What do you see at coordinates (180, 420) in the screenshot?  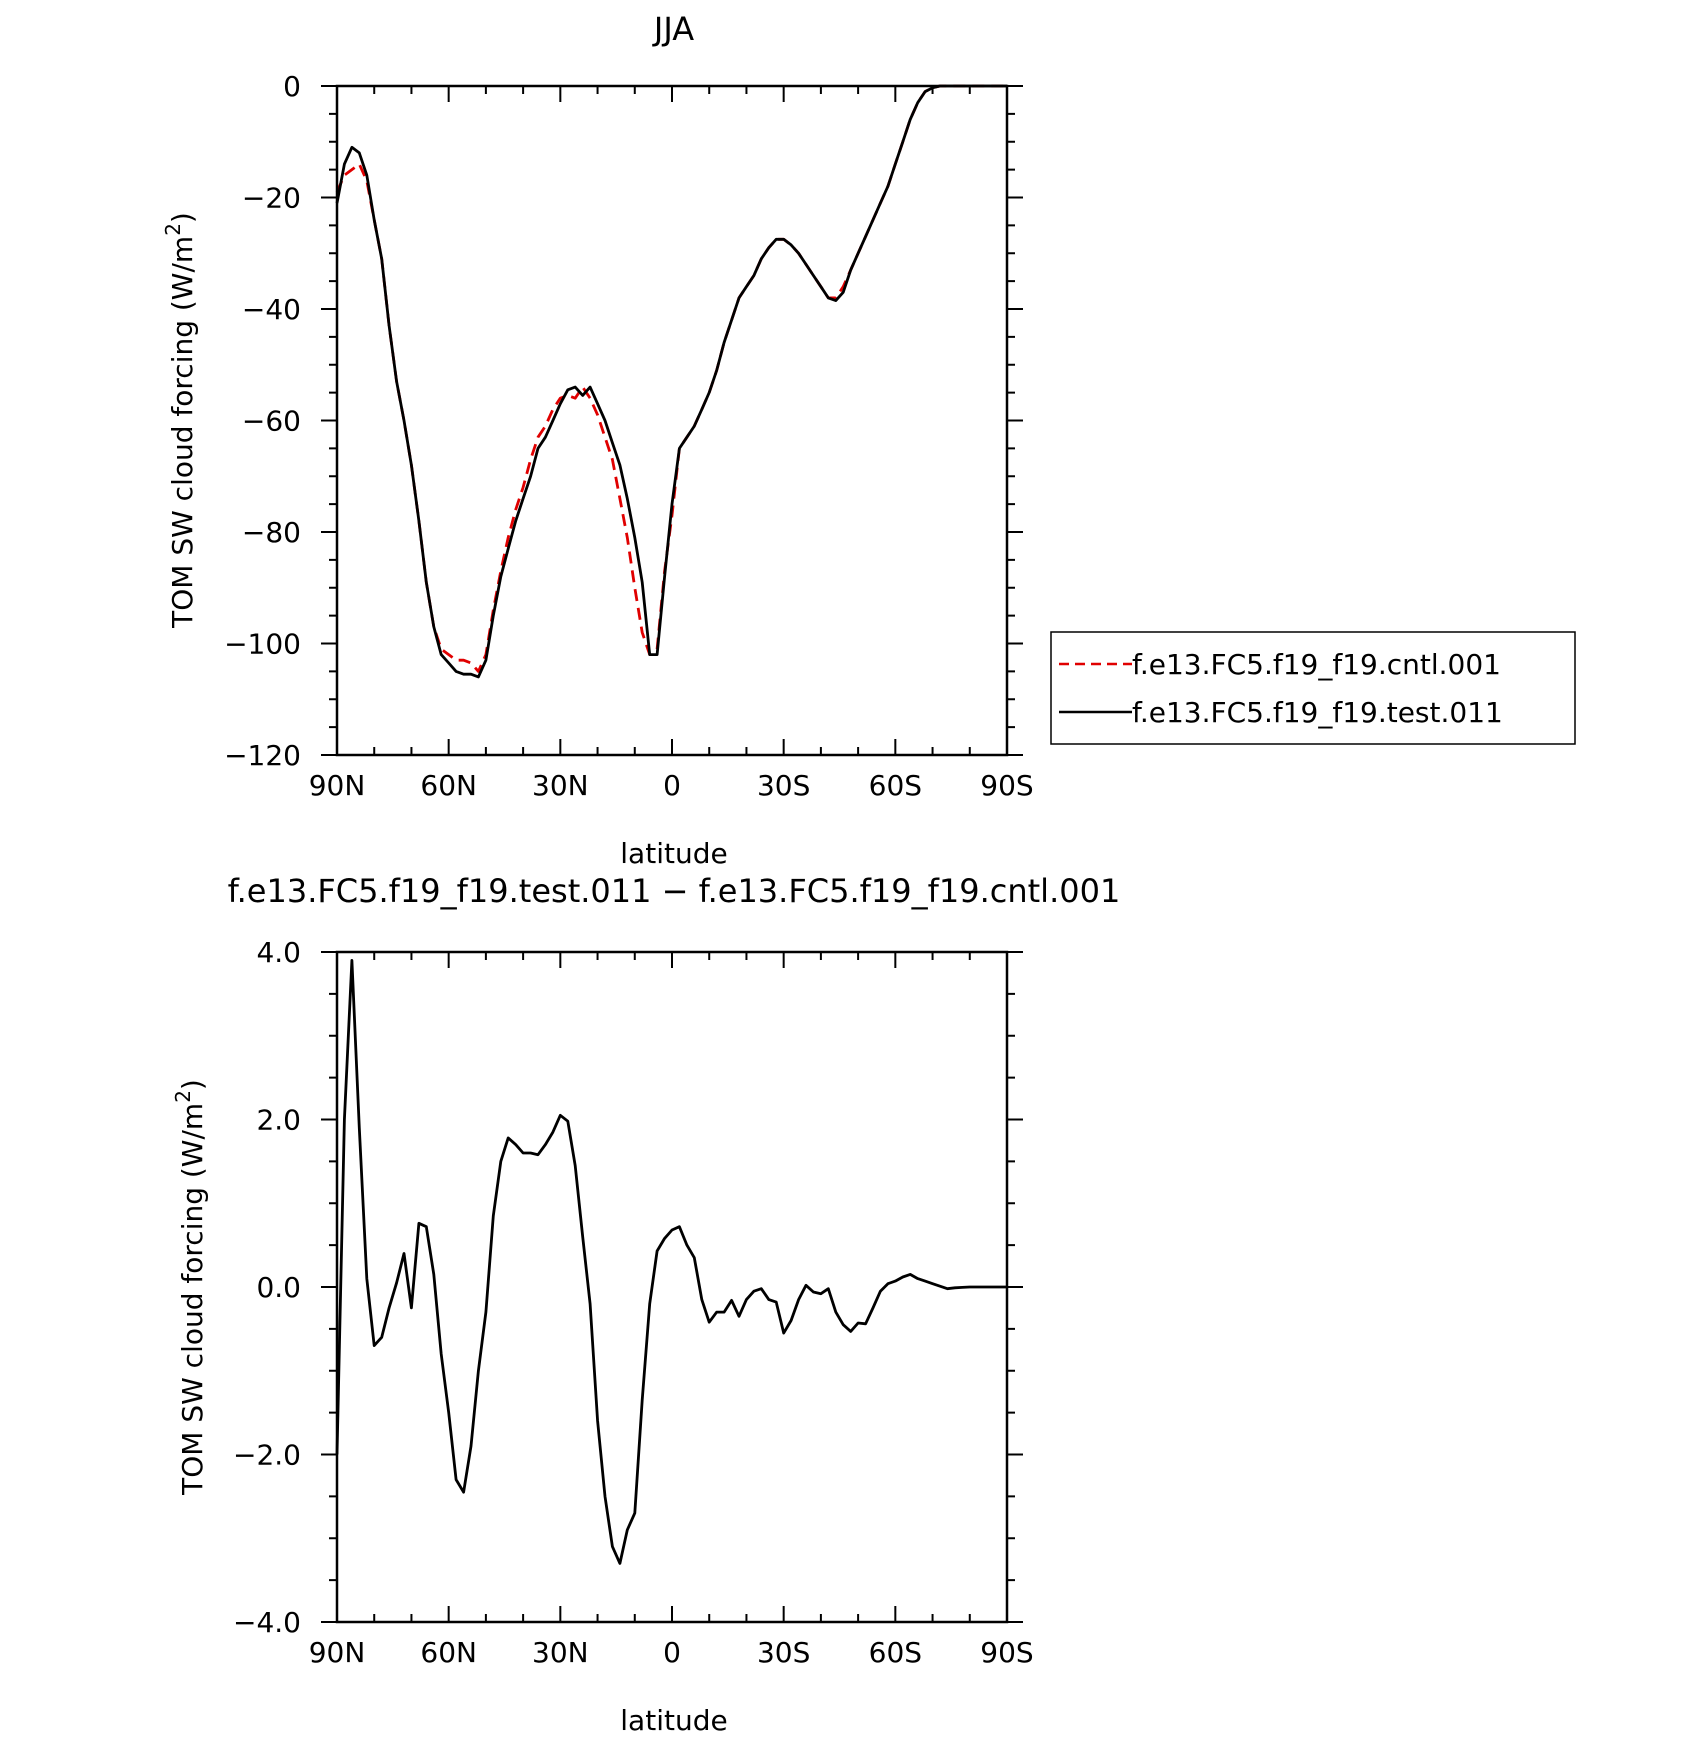 I see `top-chart-y-axis-label: TOM SW cloud forcing (W/m2)` at bounding box center [180, 420].